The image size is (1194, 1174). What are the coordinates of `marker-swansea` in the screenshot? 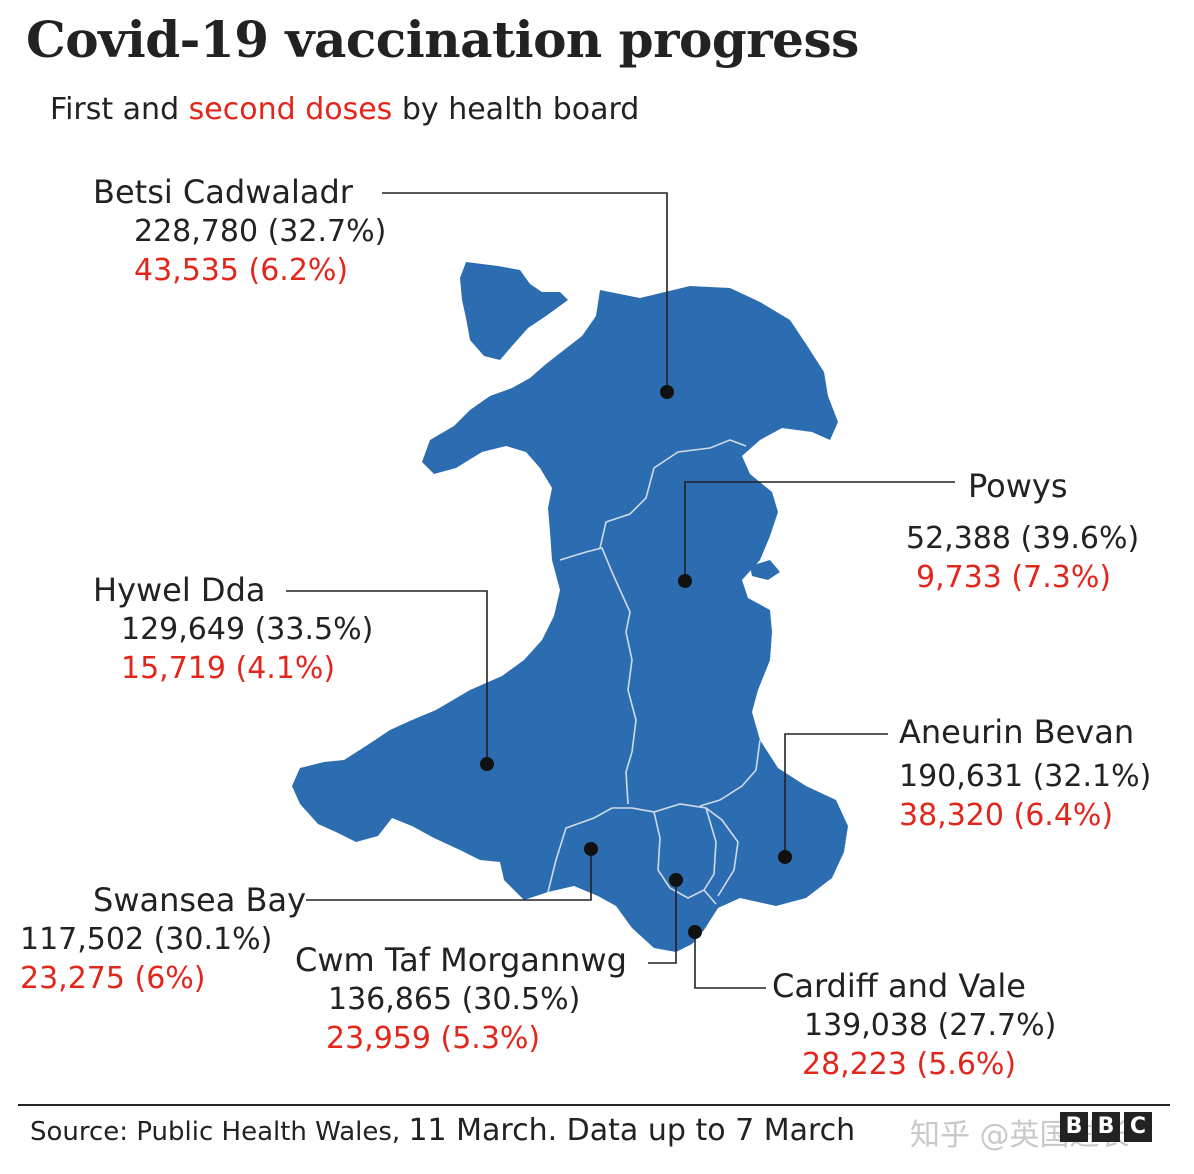 It's located at (591, 849).